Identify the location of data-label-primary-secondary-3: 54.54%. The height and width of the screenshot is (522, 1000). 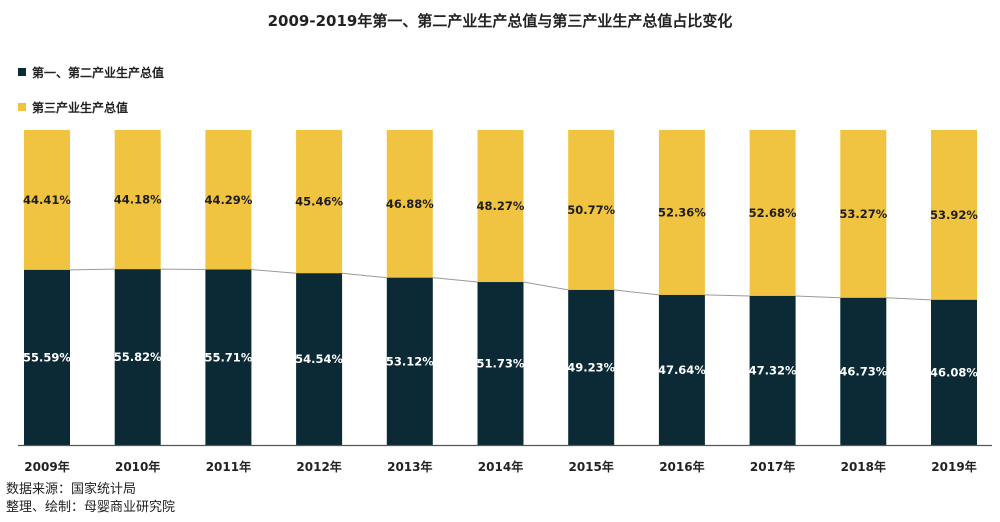
(319, 359).